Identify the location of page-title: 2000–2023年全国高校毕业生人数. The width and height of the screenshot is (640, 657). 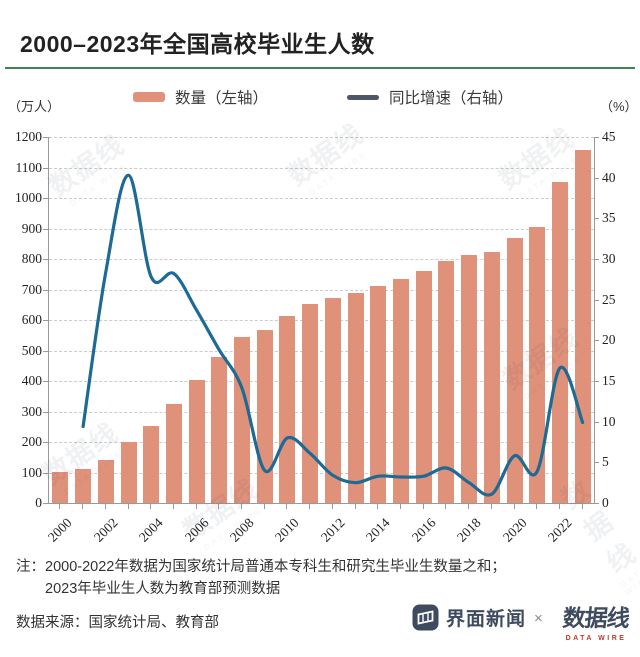
(197, 44).